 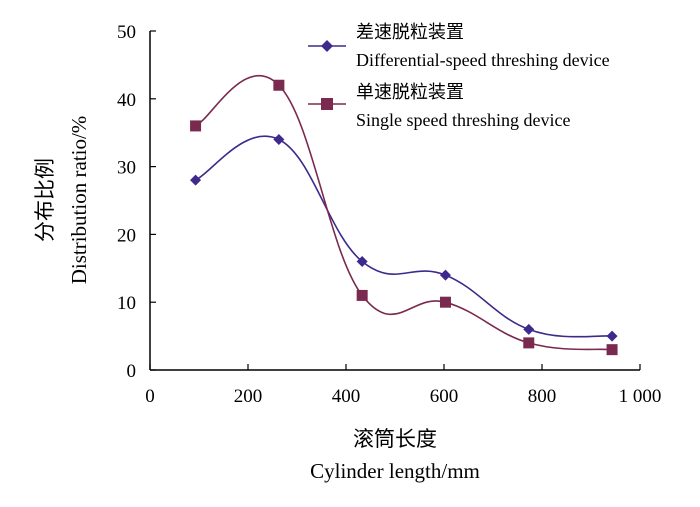 I want to click on x-tick-label: 0, so click(x=150, y=396).